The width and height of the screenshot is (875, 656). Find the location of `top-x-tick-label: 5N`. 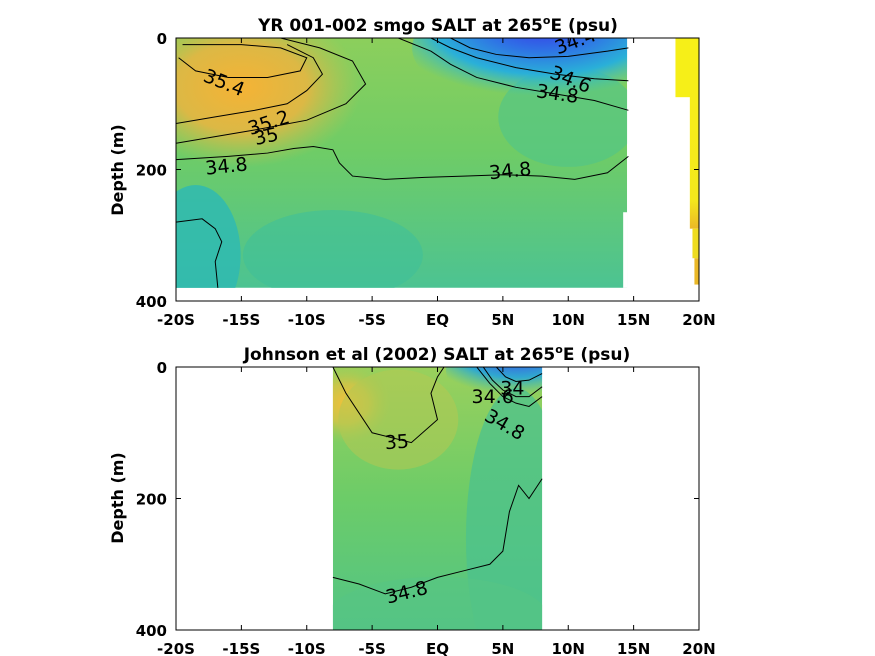

top-x-tick-label: 5N is located at coordinates (502, 320).